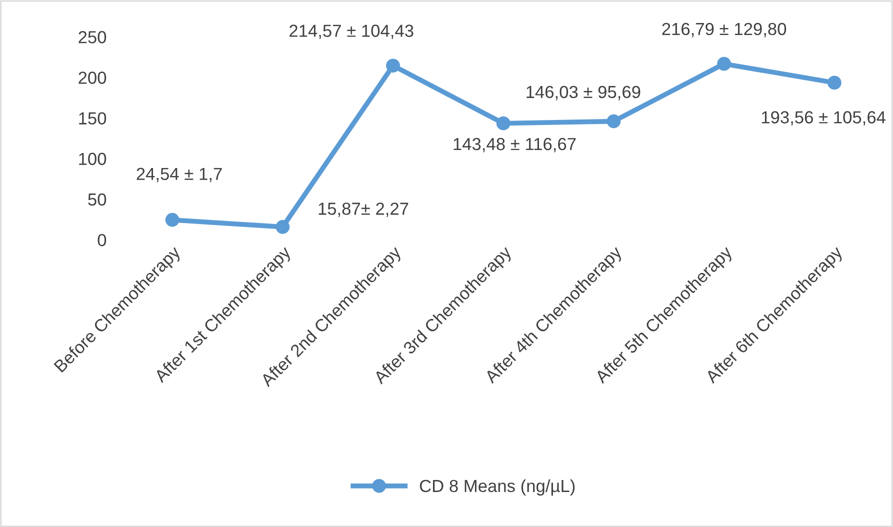  I want to click on data-label: 146,03 ± 95,69, so click(583, 93).